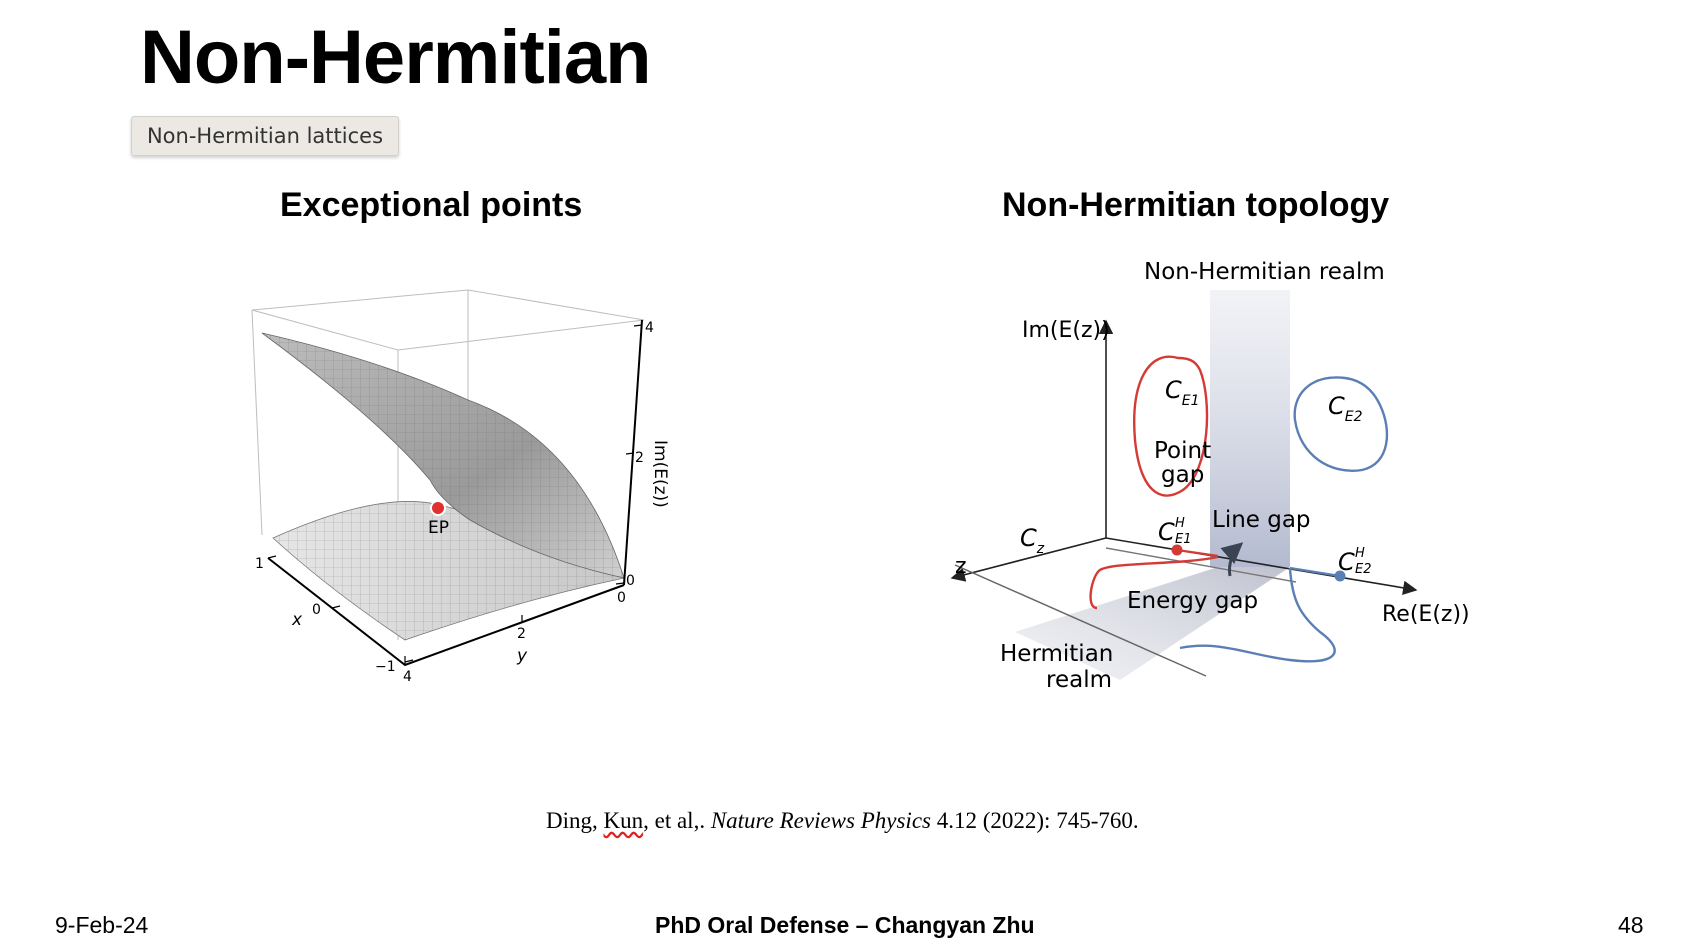 Image resolution: width=1698 pixels, height=946 pixels. What do you see at coordinates (1315, 572) in the screenshot?
I see `che2-segment` at bounding box center [1315, 572].